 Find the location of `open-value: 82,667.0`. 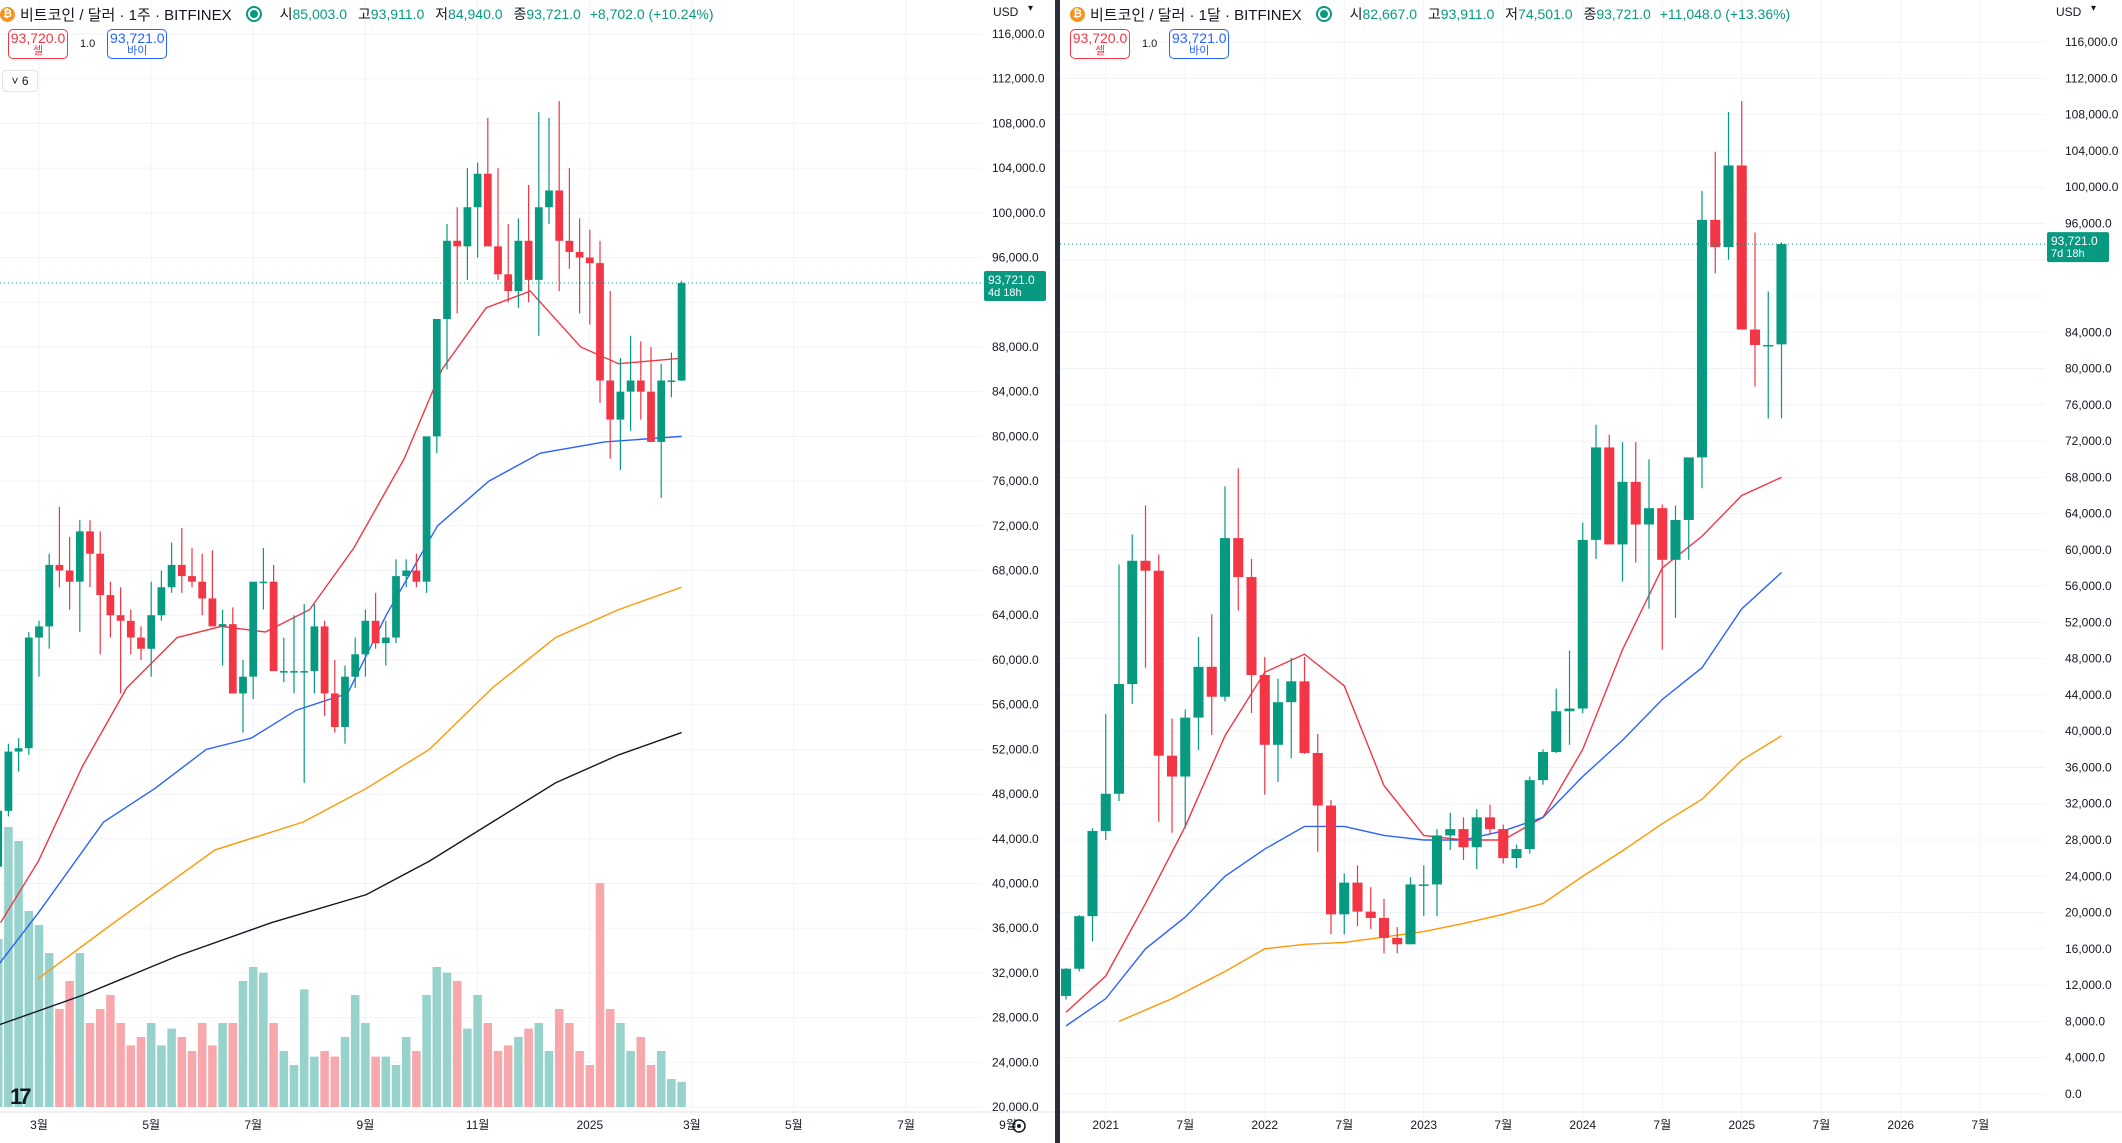

open-value: 82,667.0 is located at coordinates (1390, 14).